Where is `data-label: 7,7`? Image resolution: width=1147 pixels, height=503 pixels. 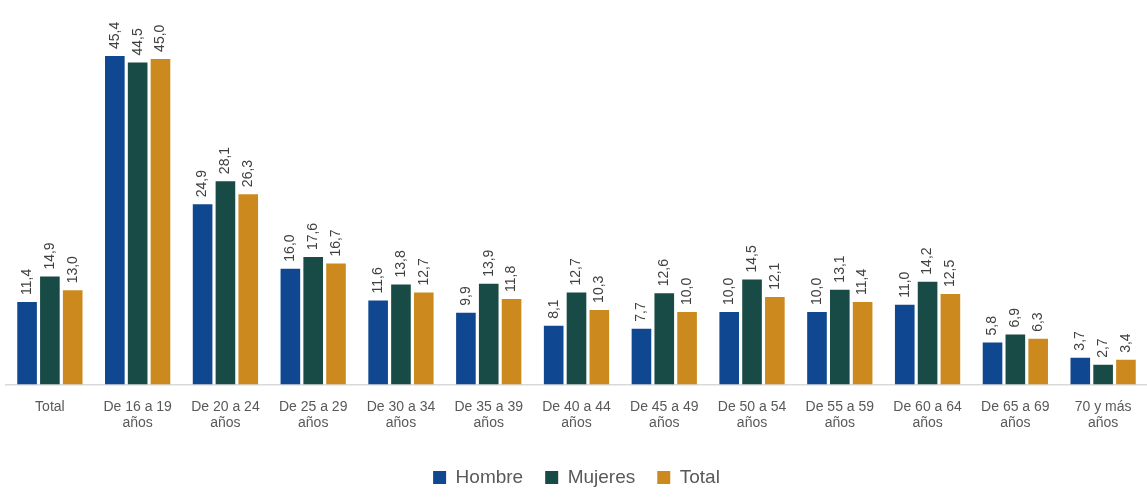 data-label: 7,7 is located at coordinates (640, 312).